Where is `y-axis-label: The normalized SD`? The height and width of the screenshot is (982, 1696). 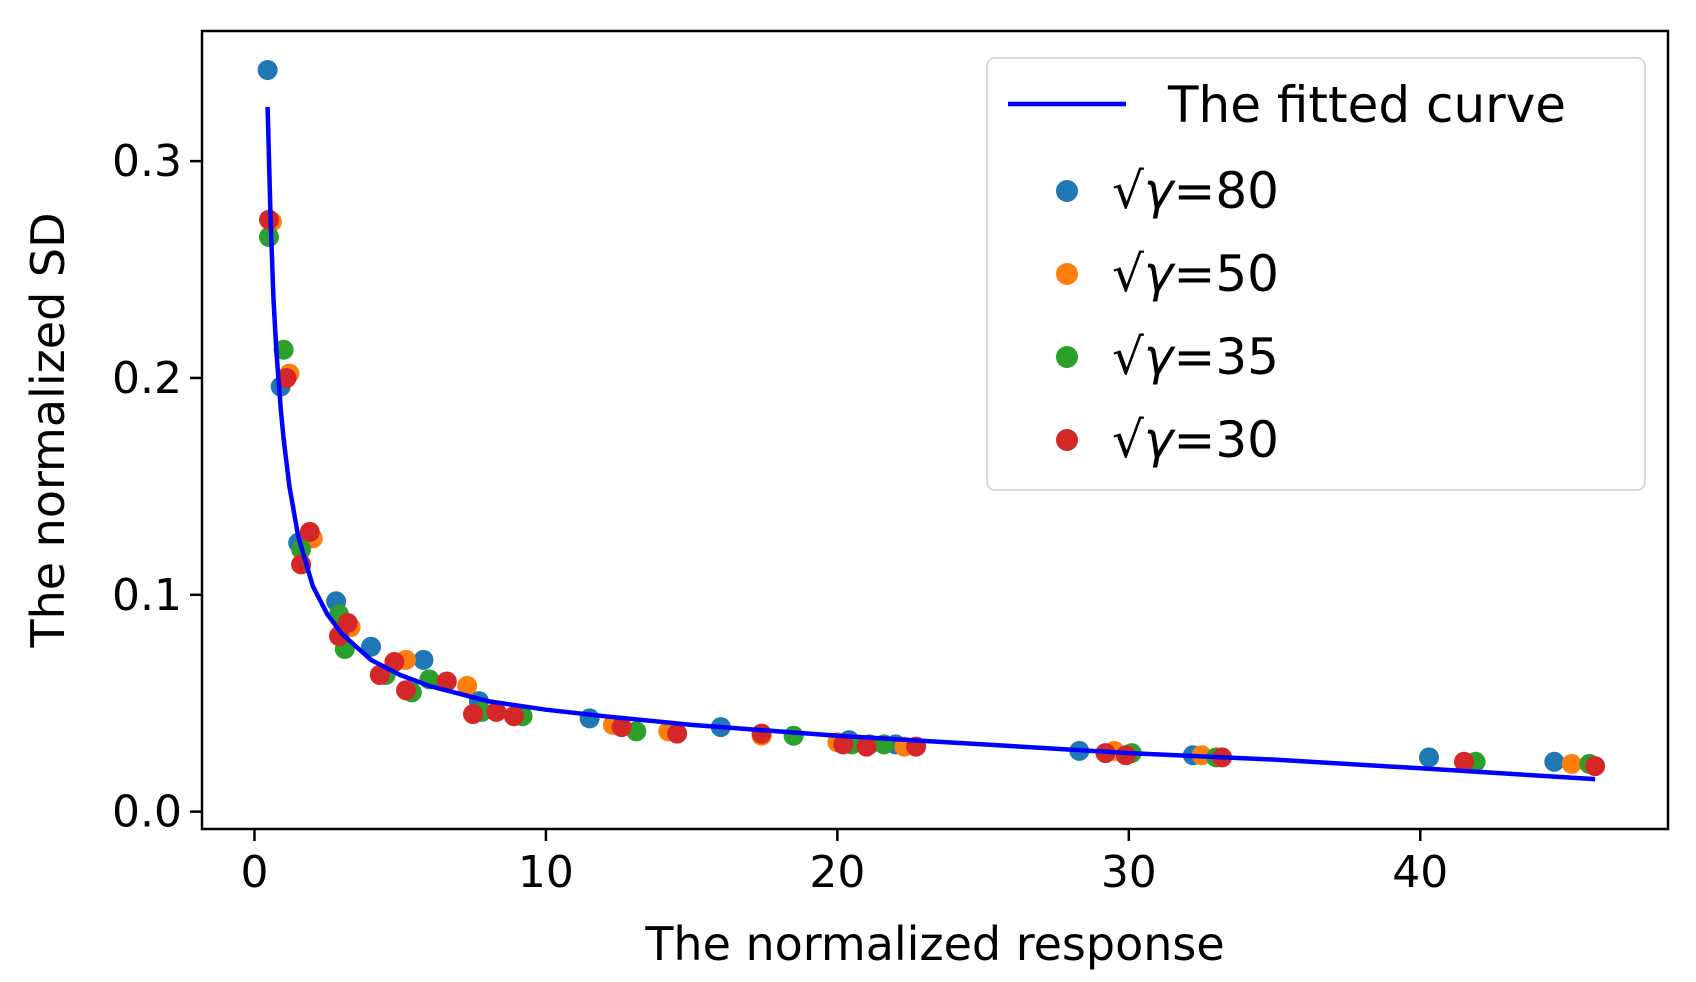 y-axis-label: The normalized SD is located at coordinates (48, 430).